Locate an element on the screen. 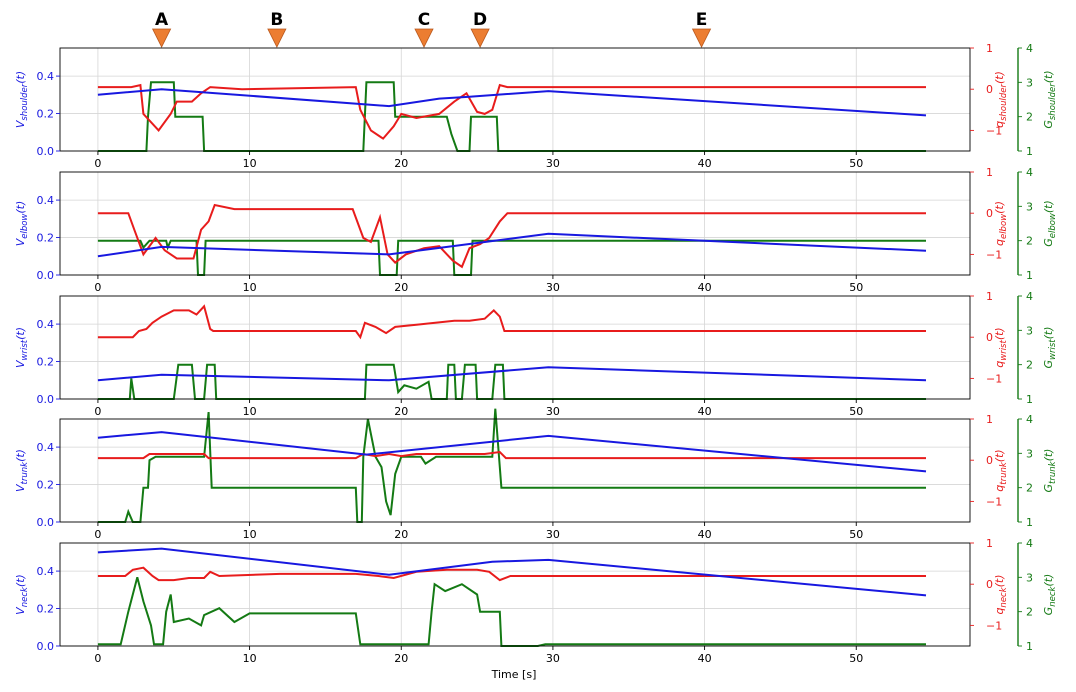 This screenshot has width=1076, height=692. trunk-q-axis-label: qtrunk(t) is located at coordinates (1001, 470).